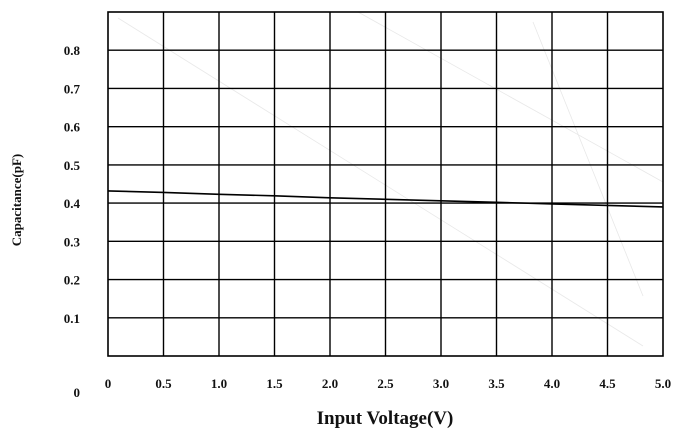 Image resolution: width=680 pixels, height=433 pixels. What do you see at coordinates (108, 383) in the screenshot?
I see `x-tick-label: 0` at bounding box center [108, 383].